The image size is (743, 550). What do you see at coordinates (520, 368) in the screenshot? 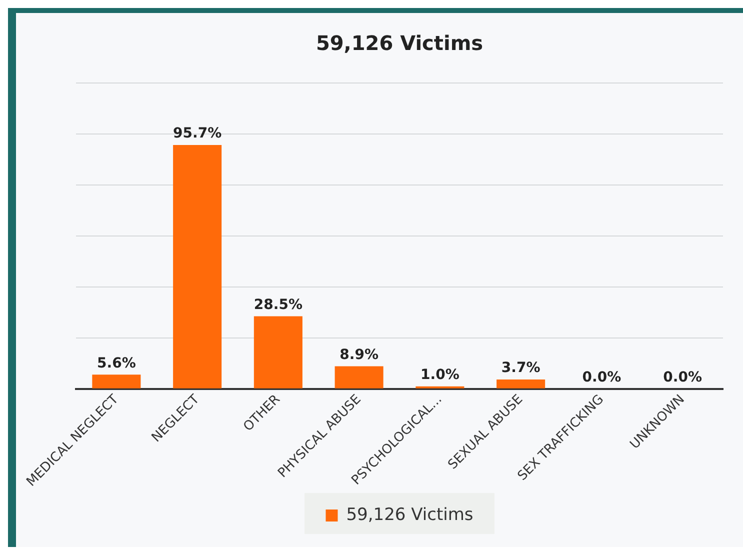
I see `data-label: 3.7%` at bounding box center [520, 368].